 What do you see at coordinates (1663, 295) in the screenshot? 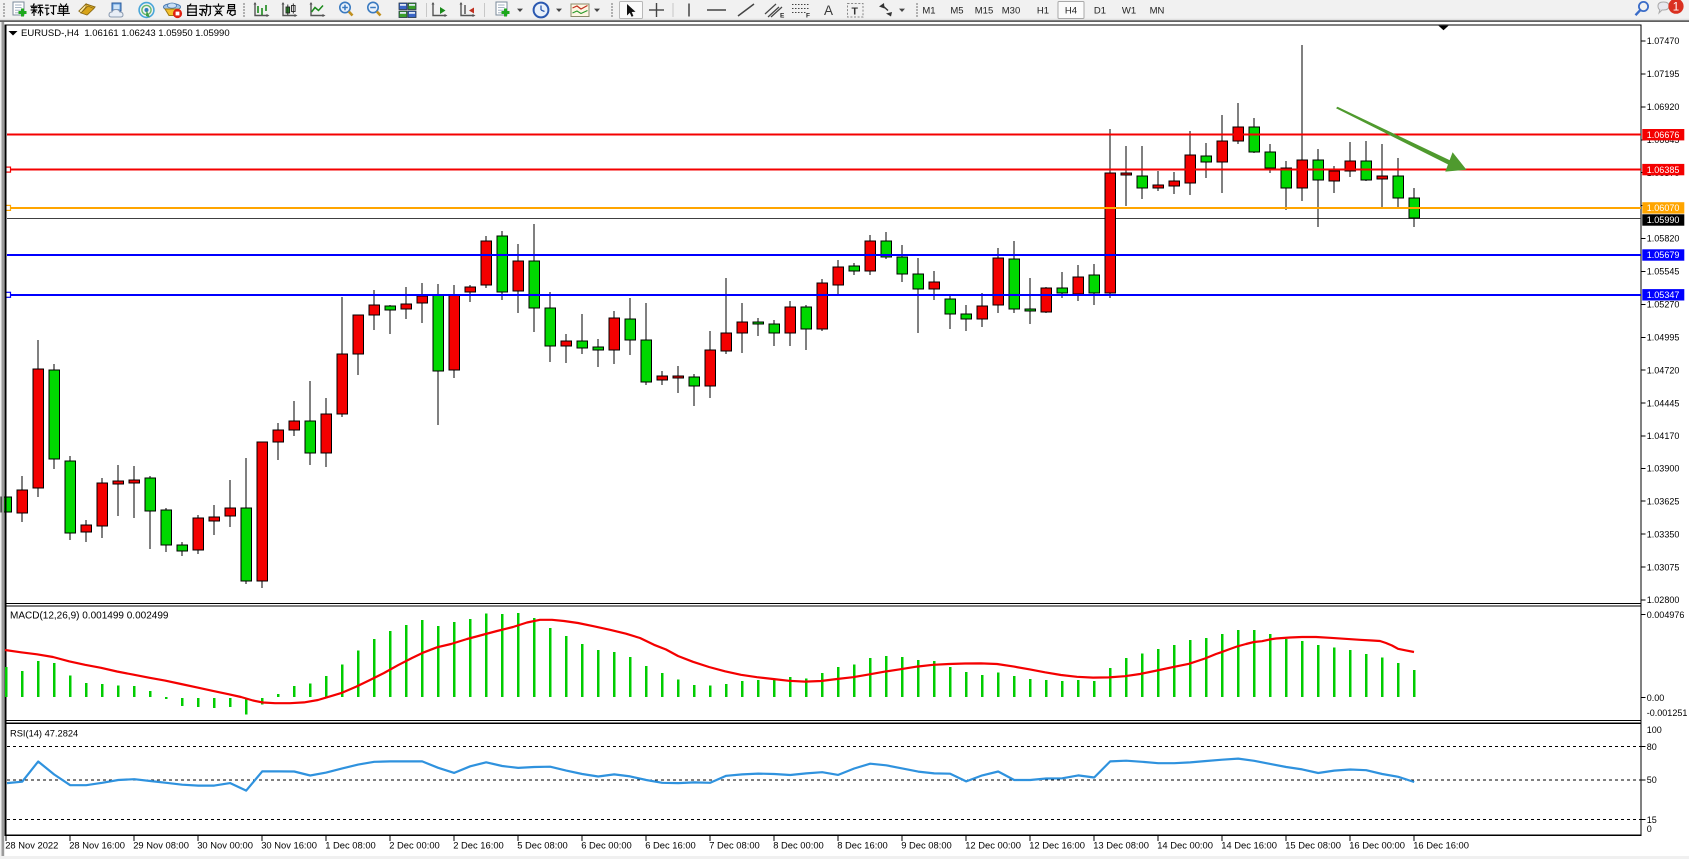
I see `svg-text: 1.05347` at bounding box center [1663, 295].